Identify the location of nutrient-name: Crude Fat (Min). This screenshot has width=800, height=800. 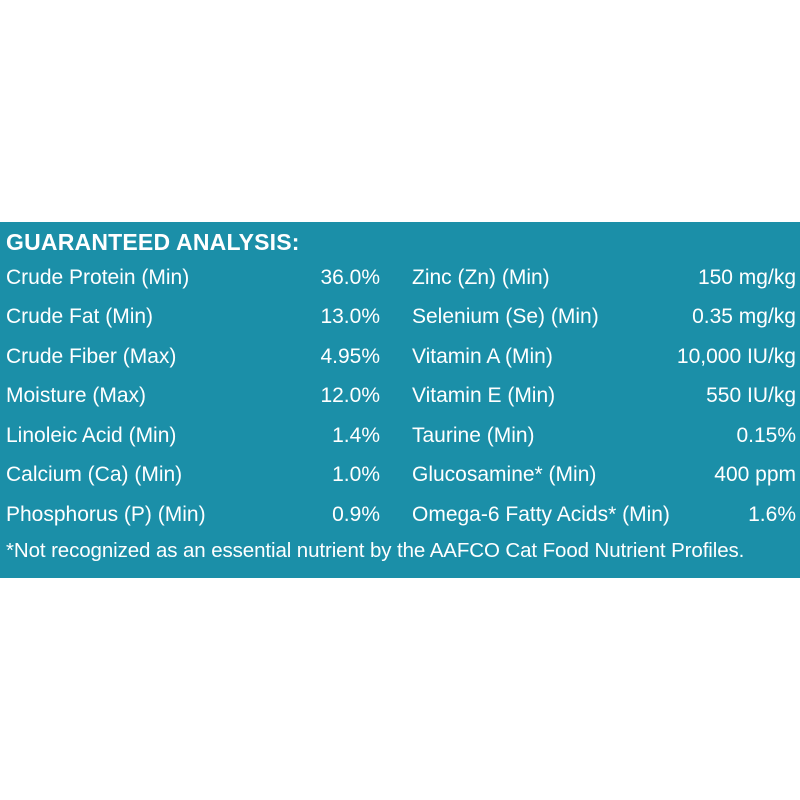
(80, 317).